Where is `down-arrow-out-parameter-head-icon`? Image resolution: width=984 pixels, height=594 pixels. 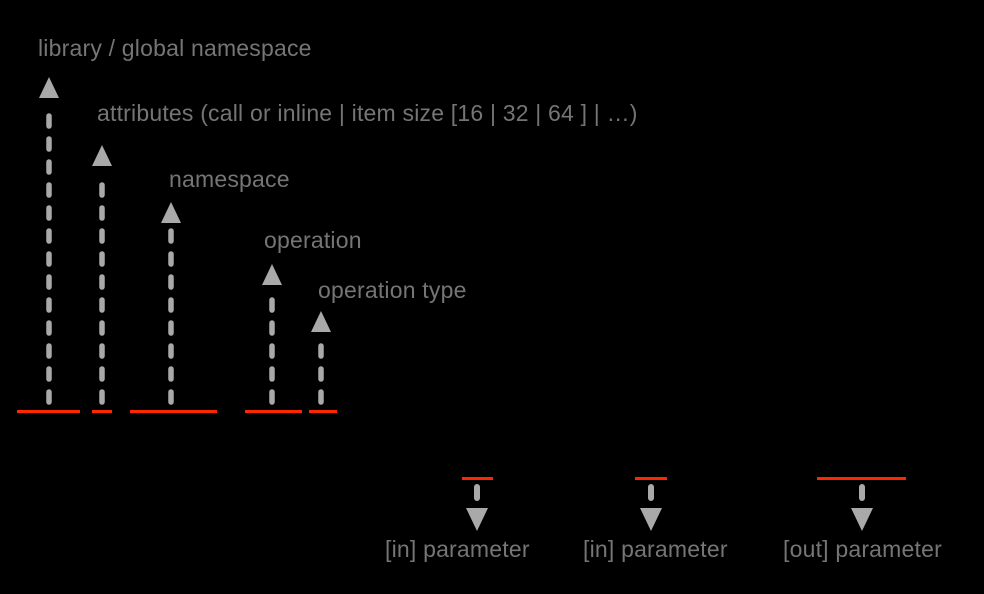
down-arrow-out-parameter-head-icon is located at coordinates (862, 519).